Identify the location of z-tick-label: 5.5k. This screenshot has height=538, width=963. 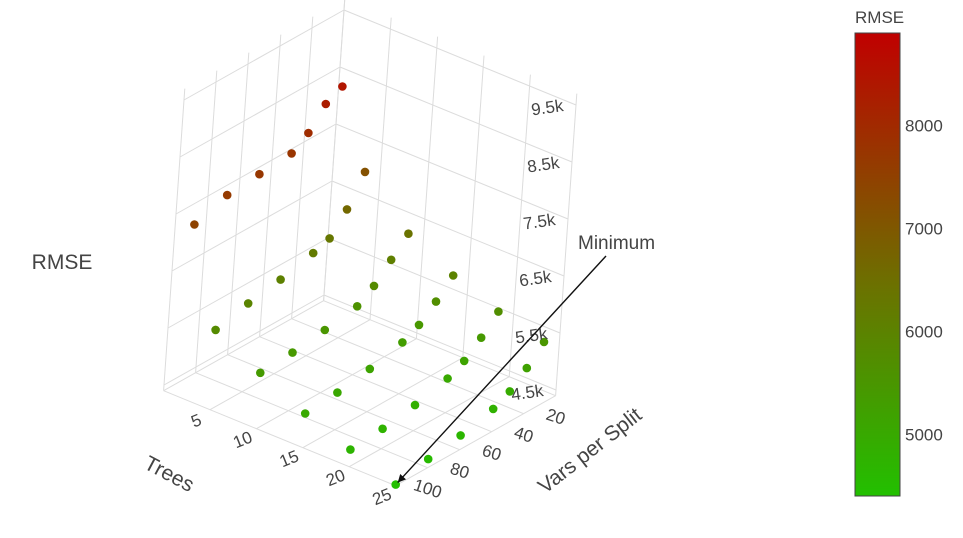
(531, 335).